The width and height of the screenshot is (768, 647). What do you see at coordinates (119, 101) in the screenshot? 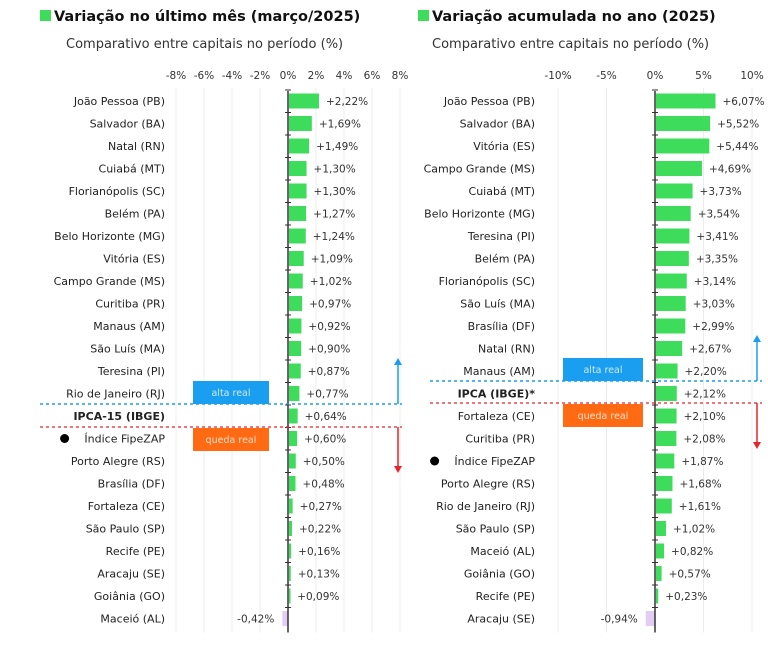
I see `category-label: João Pessoa (PB)` at bounding box center [119, 101].